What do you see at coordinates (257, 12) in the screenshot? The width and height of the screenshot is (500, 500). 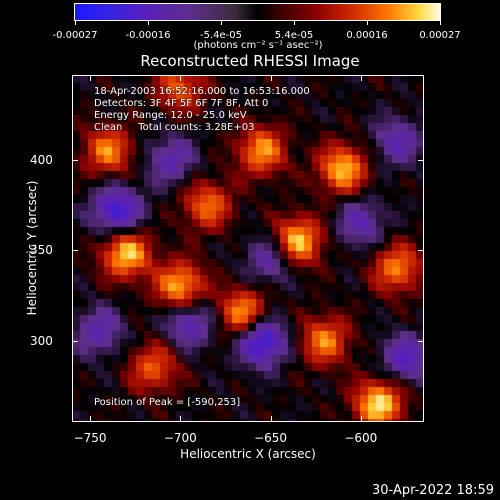 I see `colorbar` at bounding box center [257, 12].